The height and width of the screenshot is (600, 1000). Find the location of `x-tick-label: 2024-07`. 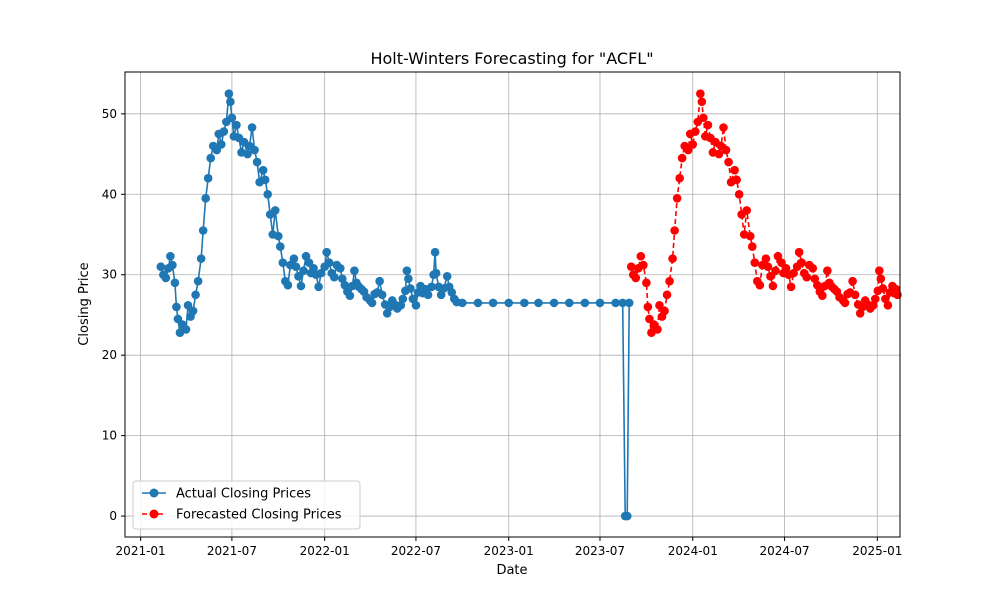

x-tick-label: 2024-07 is located at coordinates (784, 551).